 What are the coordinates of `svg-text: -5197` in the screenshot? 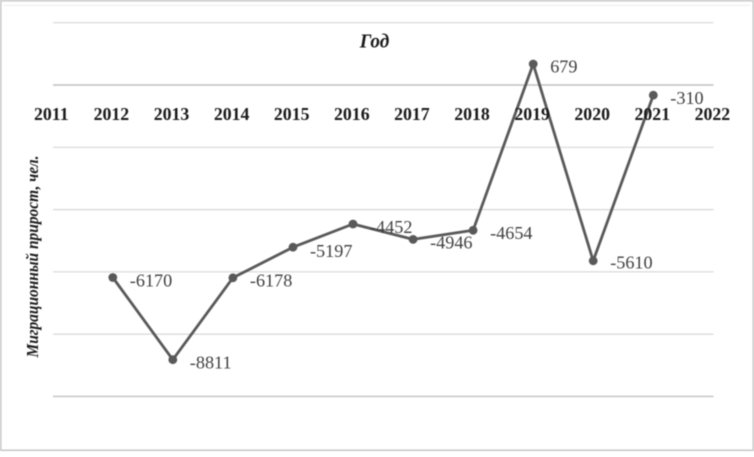 It's located at (331, 251).